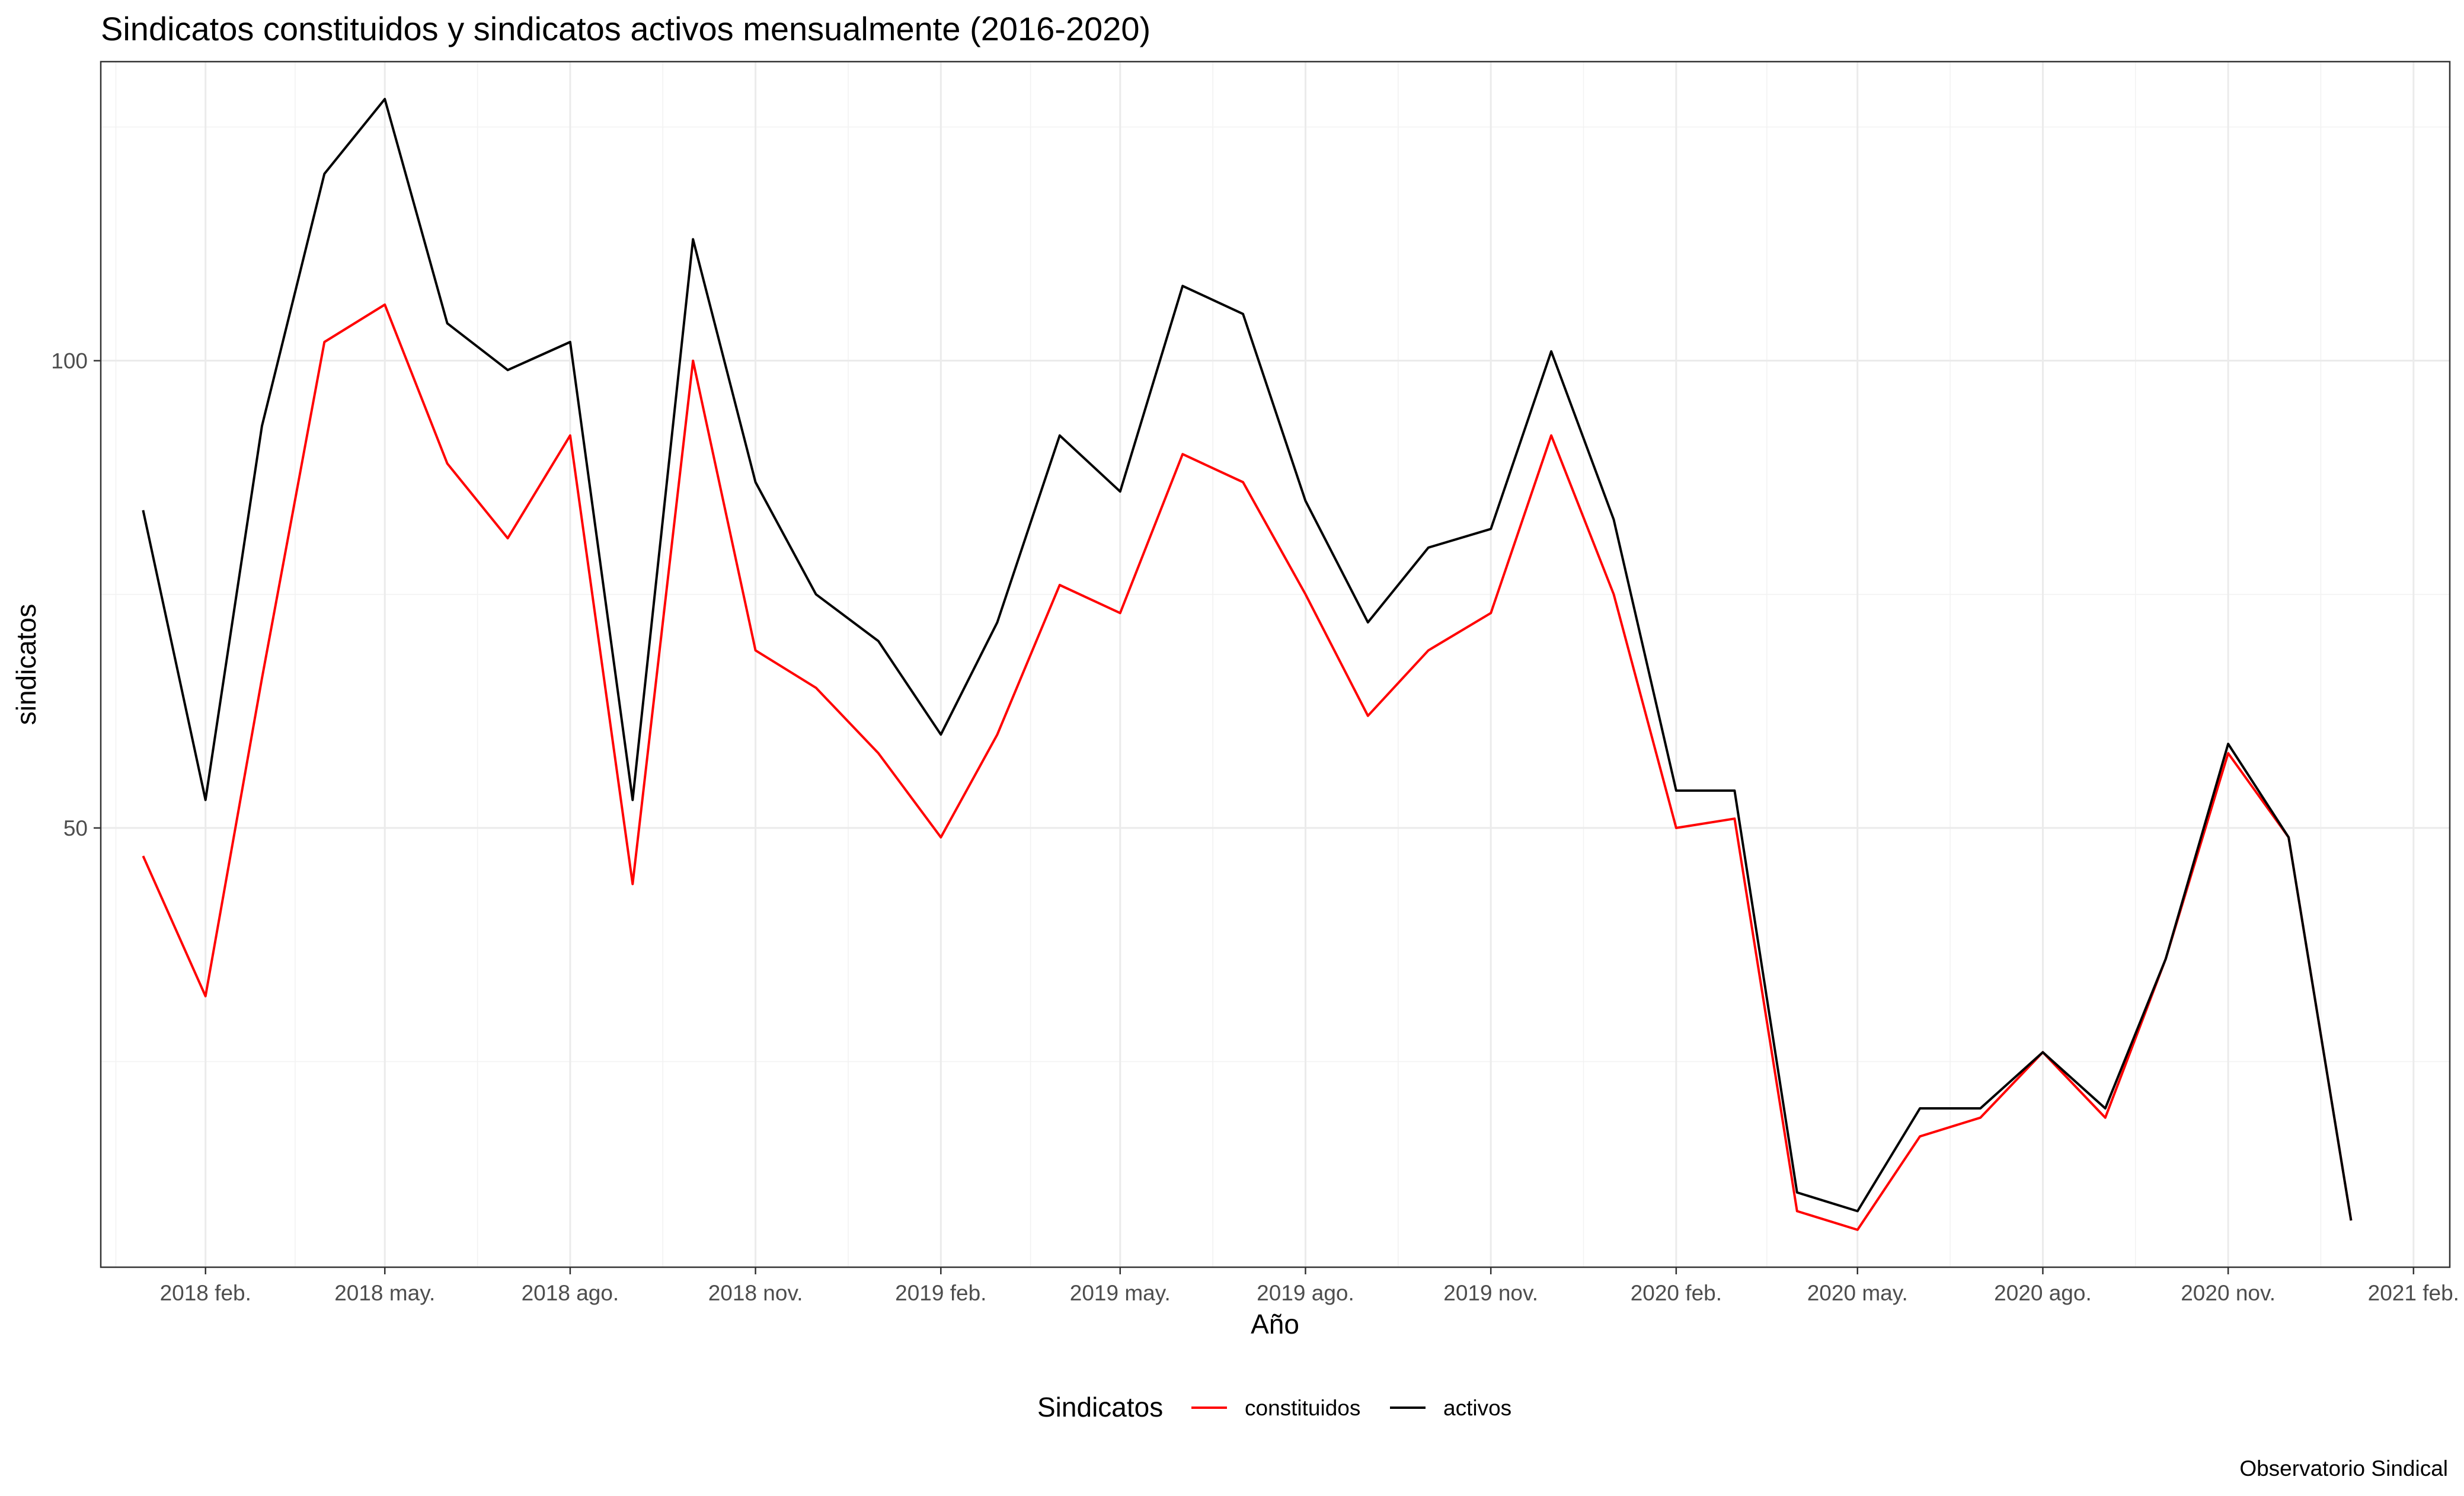  I want to click on legend-items: constituidos activos, so click(1351, 1408).